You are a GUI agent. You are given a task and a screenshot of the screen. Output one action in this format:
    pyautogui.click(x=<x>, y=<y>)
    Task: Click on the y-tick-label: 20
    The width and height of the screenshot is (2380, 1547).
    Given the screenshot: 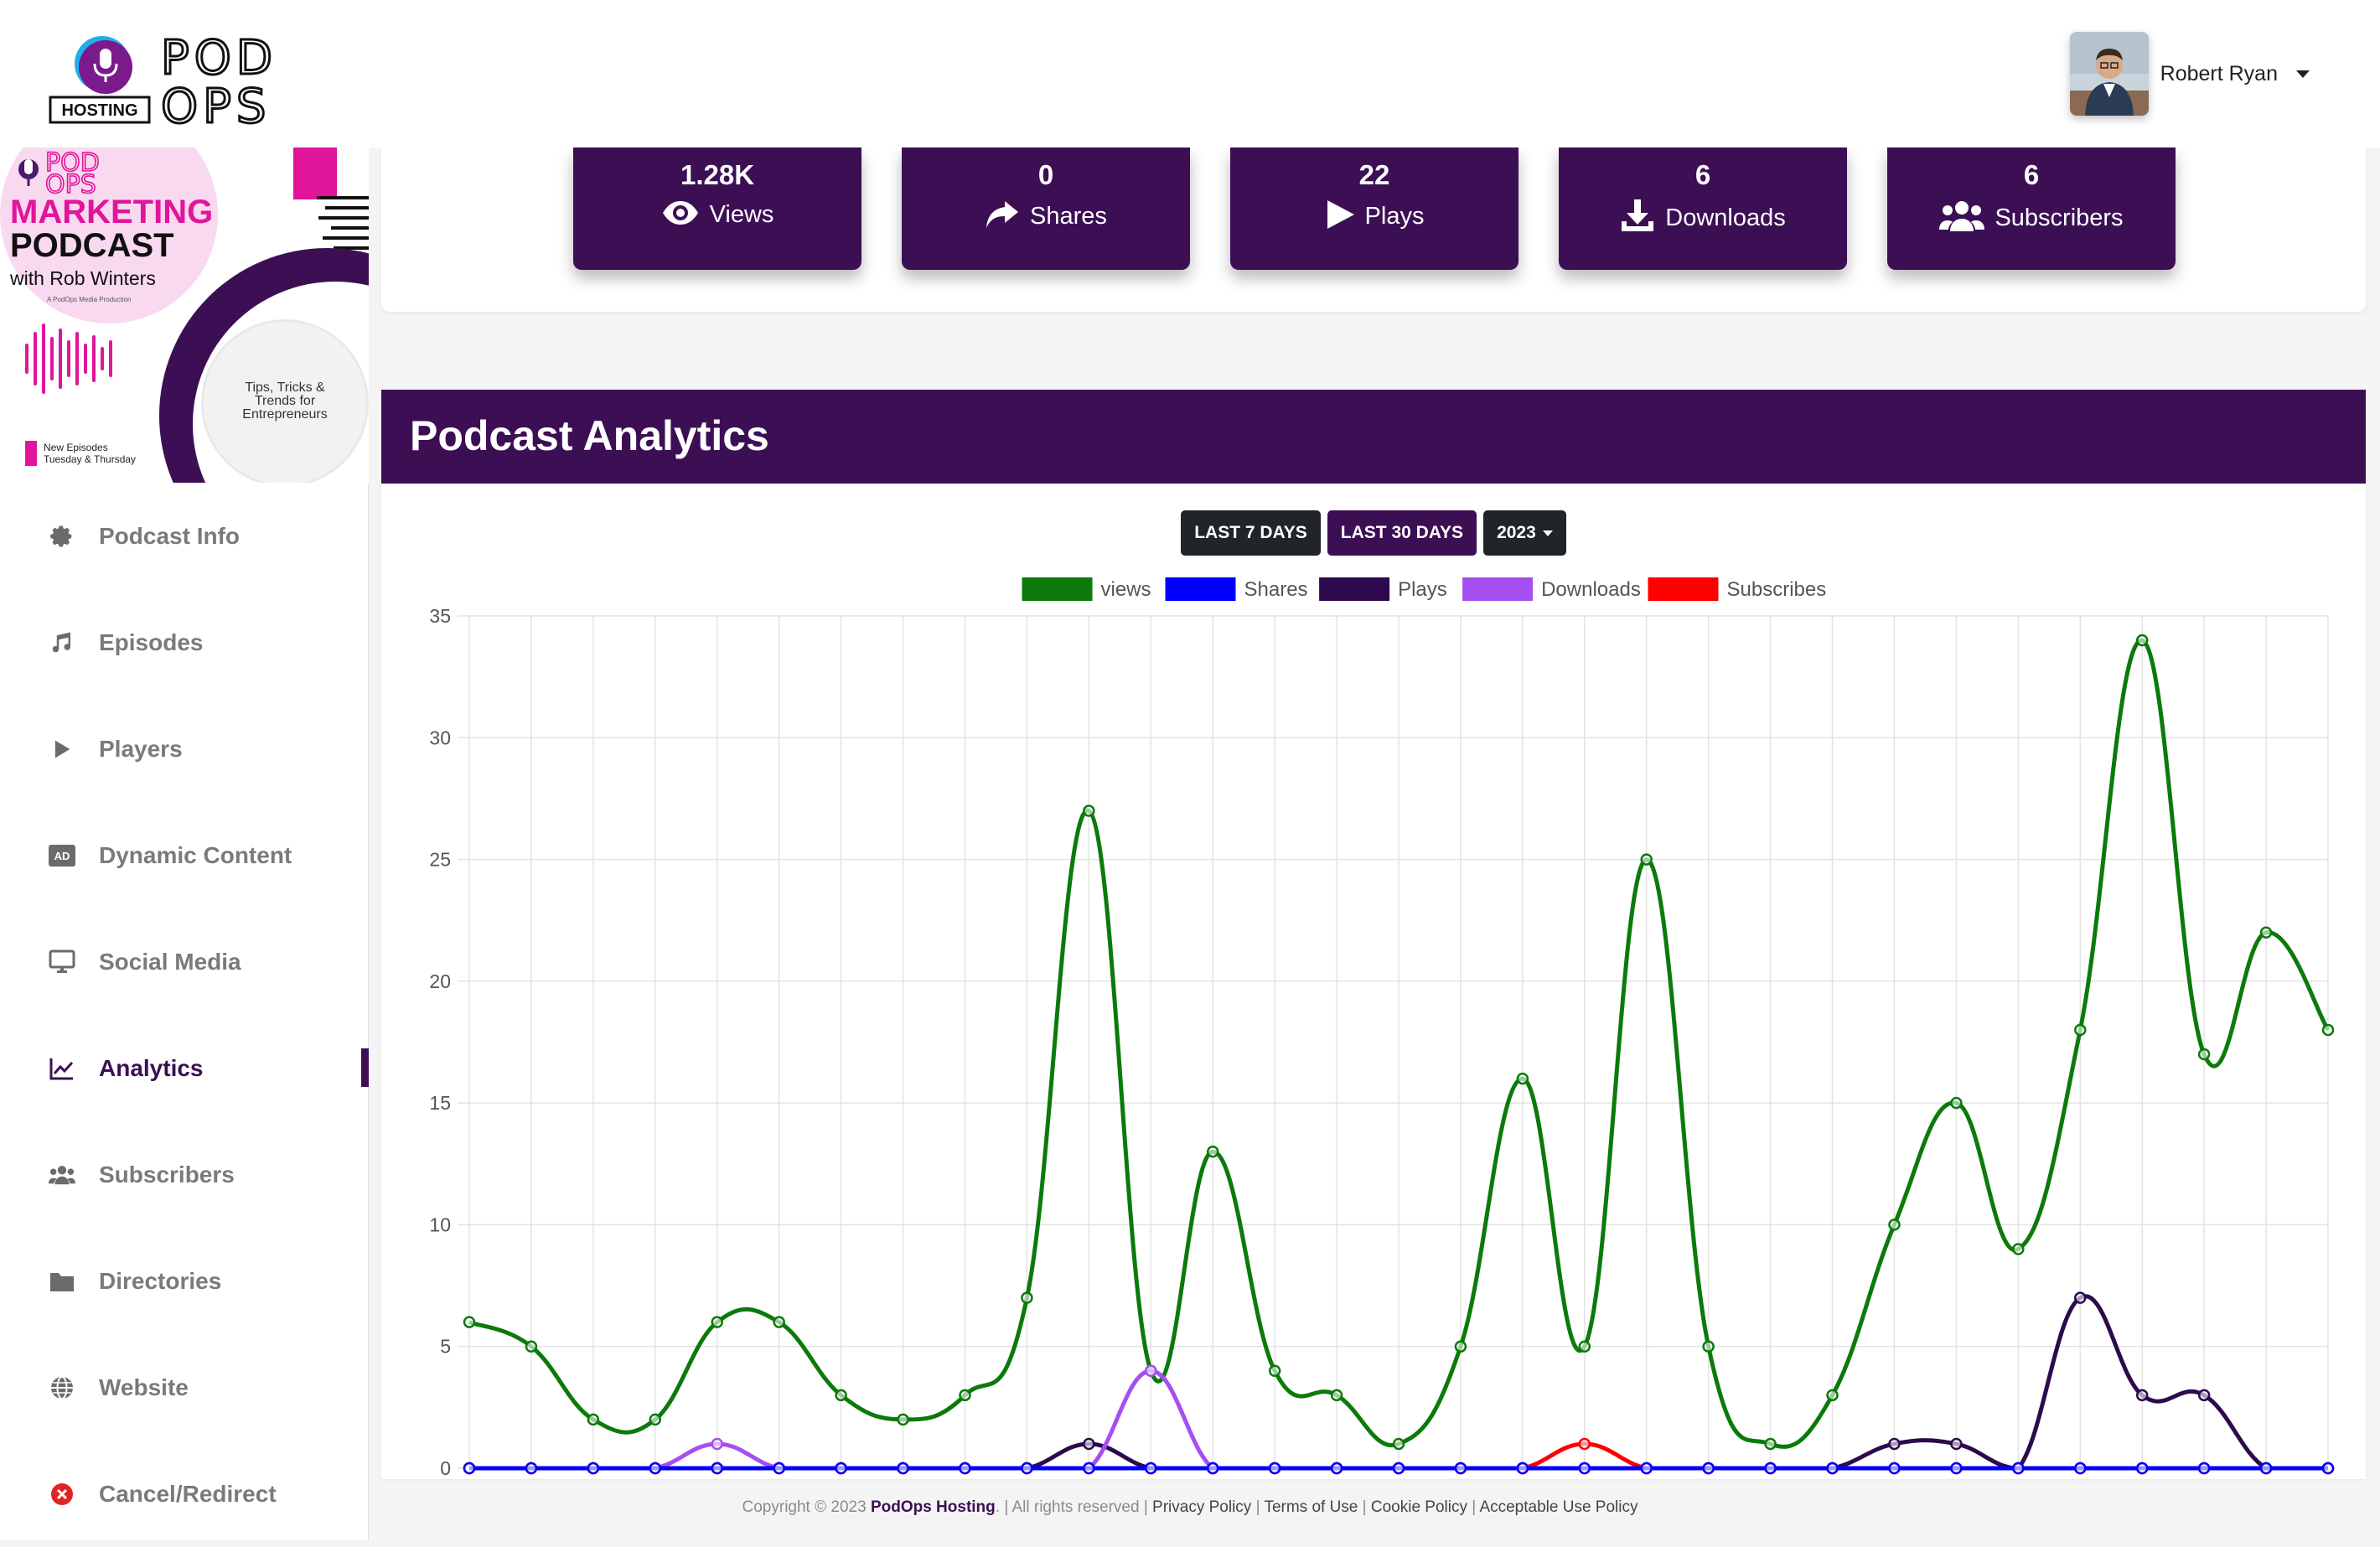 What is the action you would take?
    pyautogui.click(x=440, y=981)
    